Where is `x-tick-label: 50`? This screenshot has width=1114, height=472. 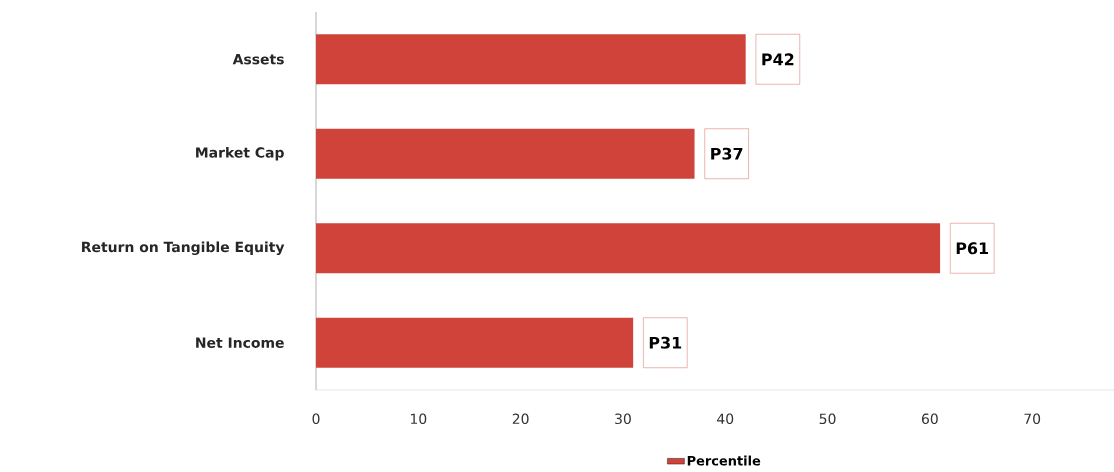 x-tick-label: 50 is located at coordinates (827, 419).